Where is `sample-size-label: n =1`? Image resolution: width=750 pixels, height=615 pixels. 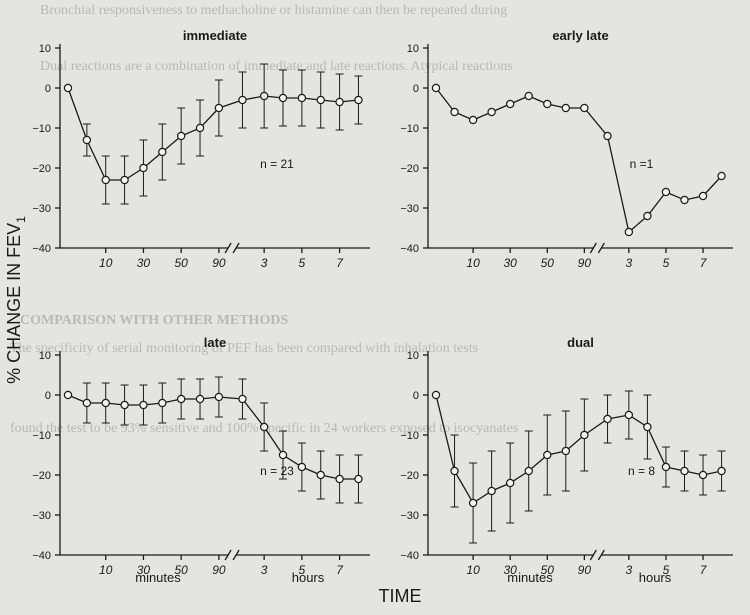
sample-size-label: n =1 is located at coordinates (642, 164).